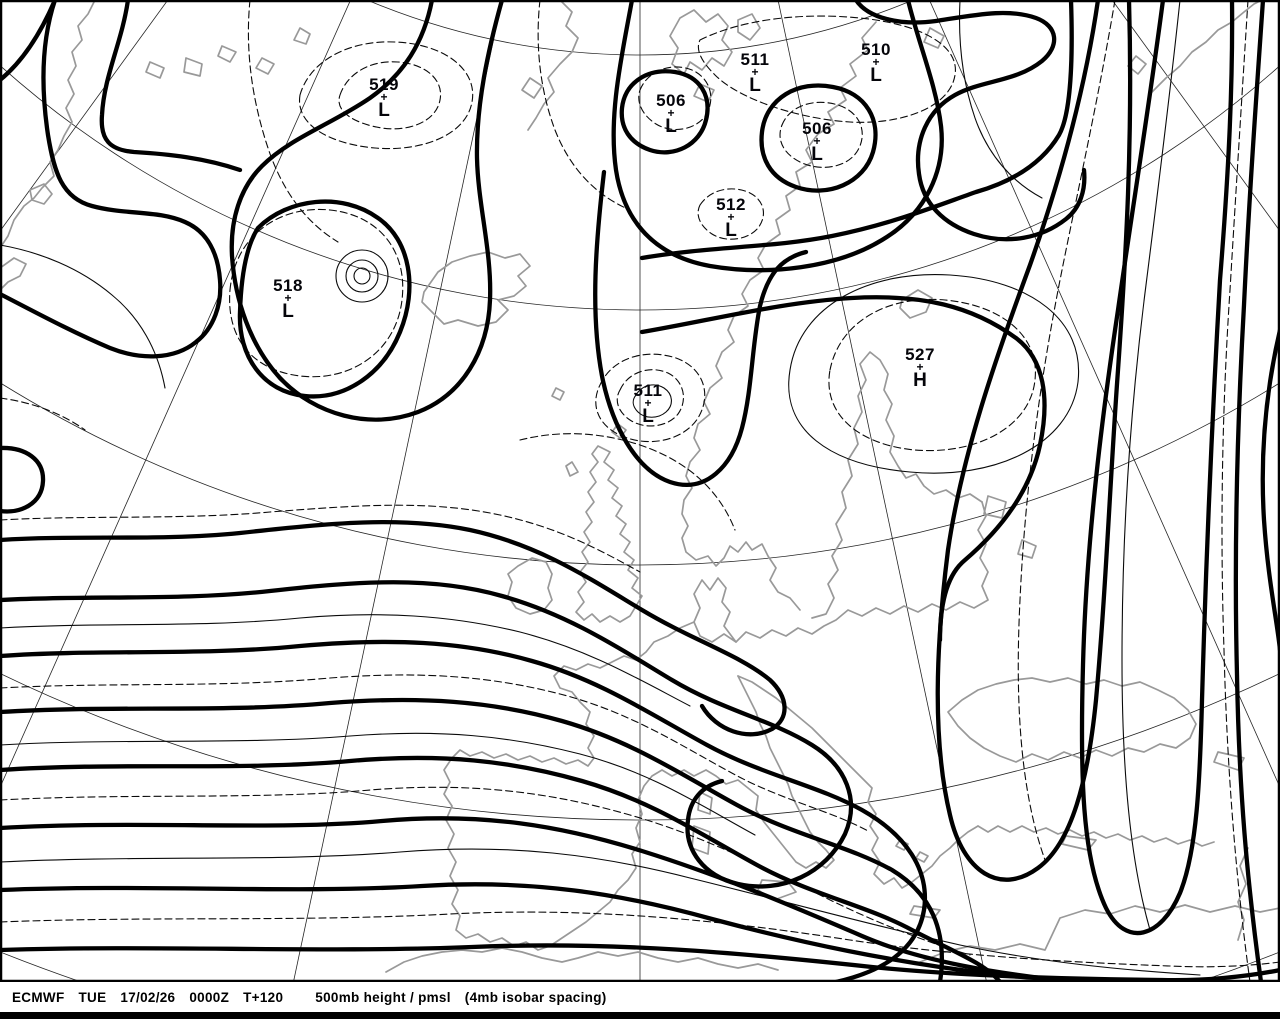 The image size is (1280, 1024). Describe the element at coordinates (92, 997) in the screenshot. I see `footer-day: TUE` at that location.